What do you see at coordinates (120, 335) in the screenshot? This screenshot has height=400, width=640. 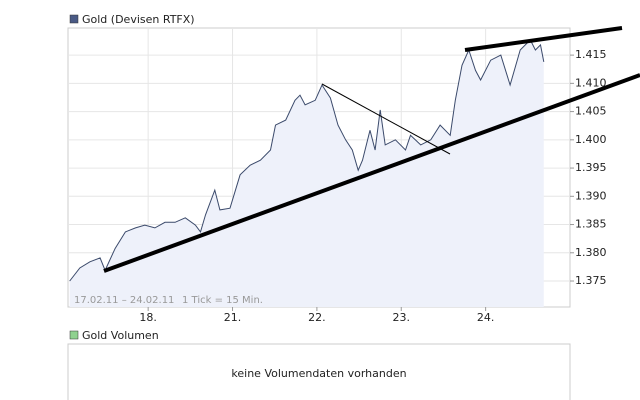 I see `volume-legend: Gold Volumen` at bounding box center [120, 335].